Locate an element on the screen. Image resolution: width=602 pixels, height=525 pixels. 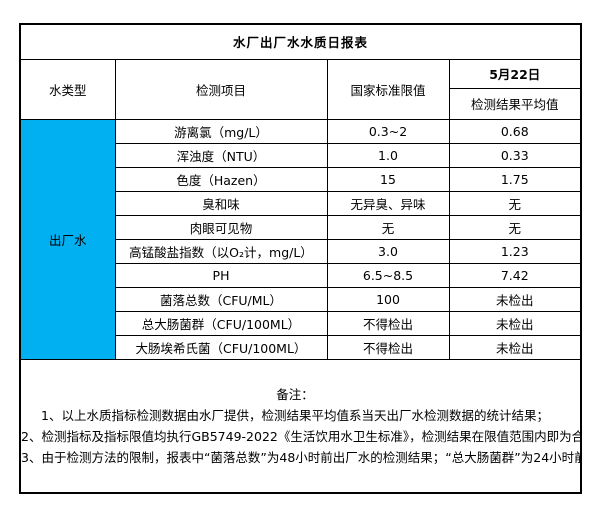
header-date: 5月22日 is located at coordinates (515, 73).